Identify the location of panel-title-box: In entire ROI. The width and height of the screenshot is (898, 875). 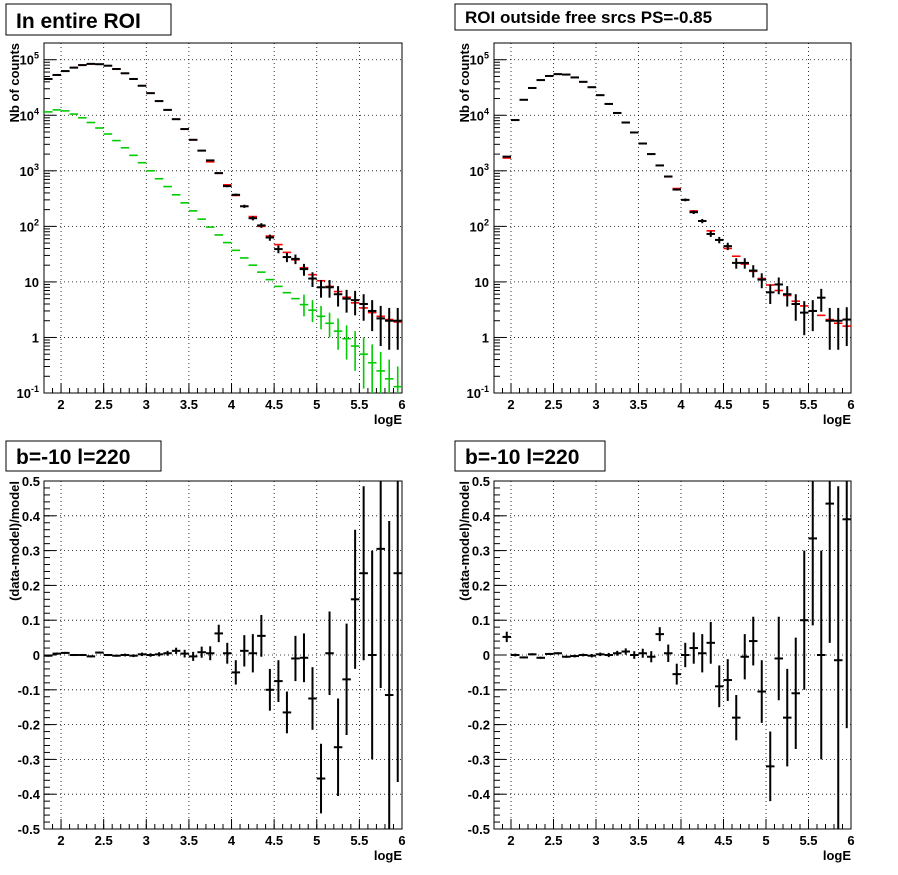
(88, 19).